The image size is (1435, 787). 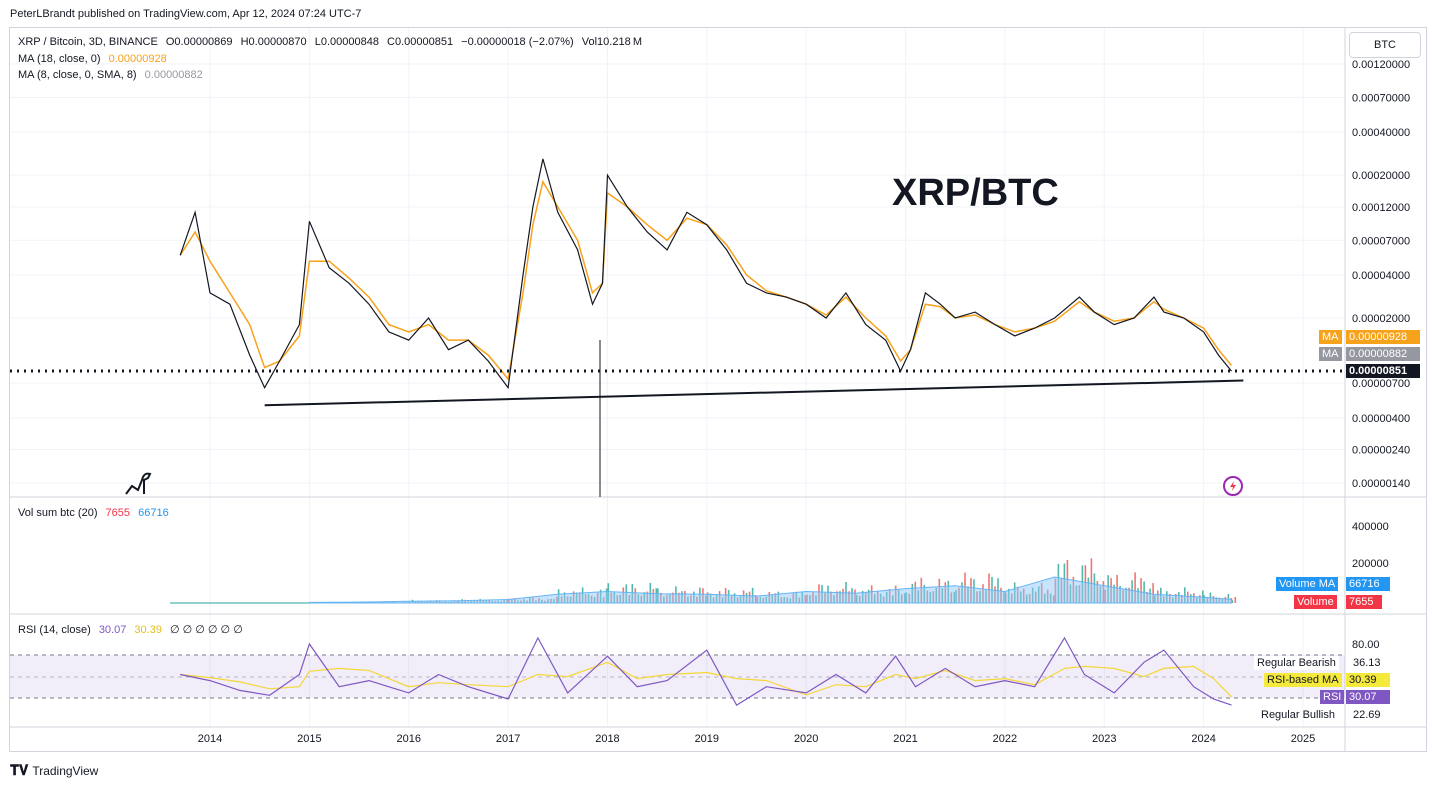 What do you see at coordinates (1381, 319) in the screenshot?
I see `price-tick-label: 0.00002000` at bounding box center [1381, 319].